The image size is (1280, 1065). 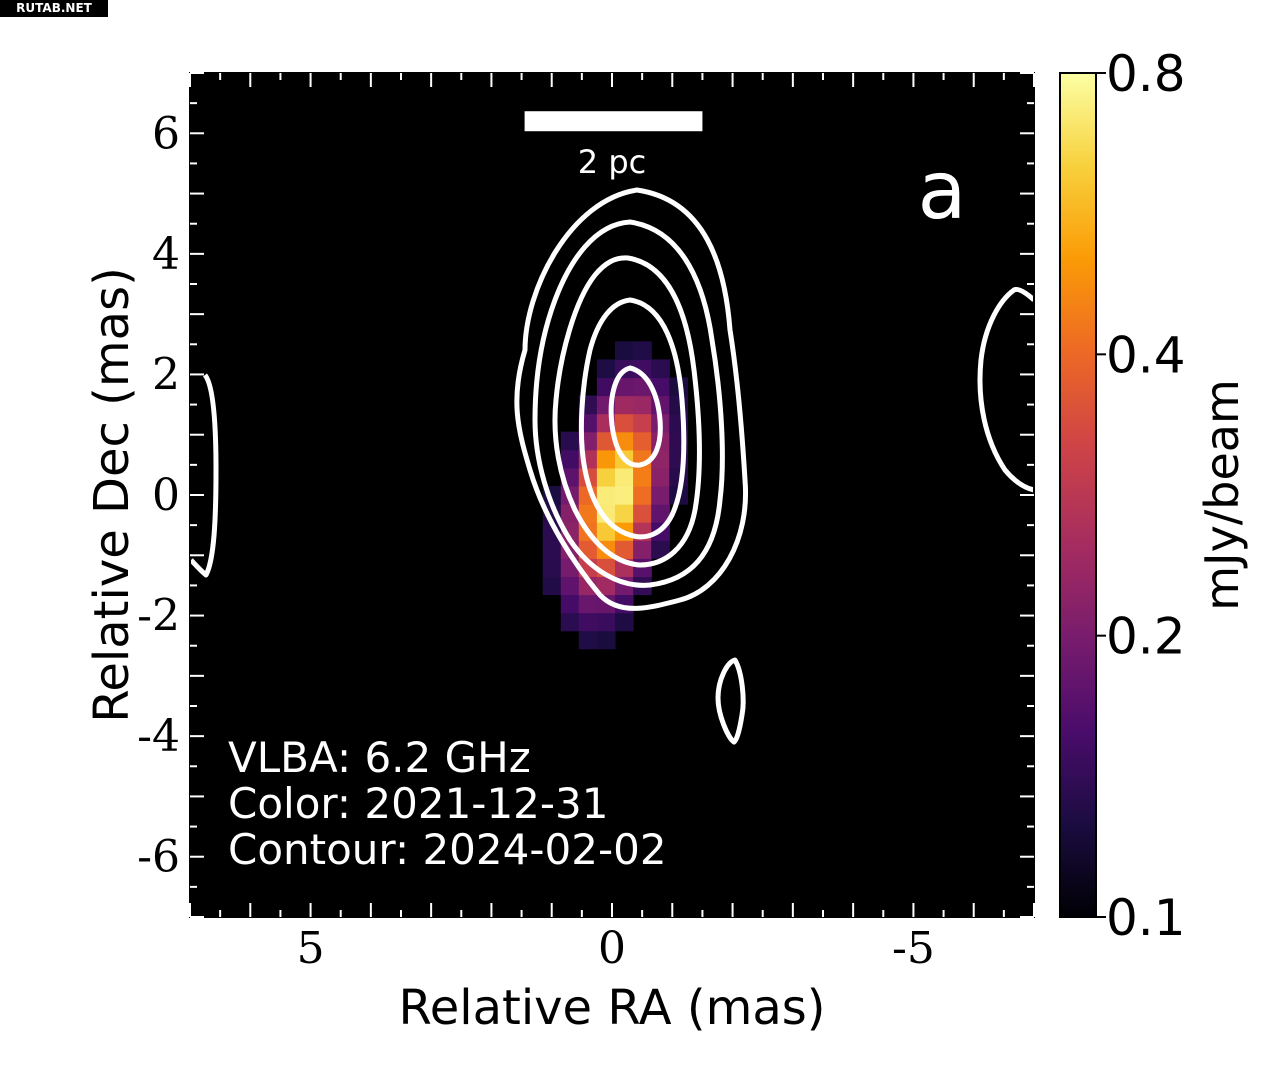 I want to click on x-tick-label: 0, so click(x=612, y=948).